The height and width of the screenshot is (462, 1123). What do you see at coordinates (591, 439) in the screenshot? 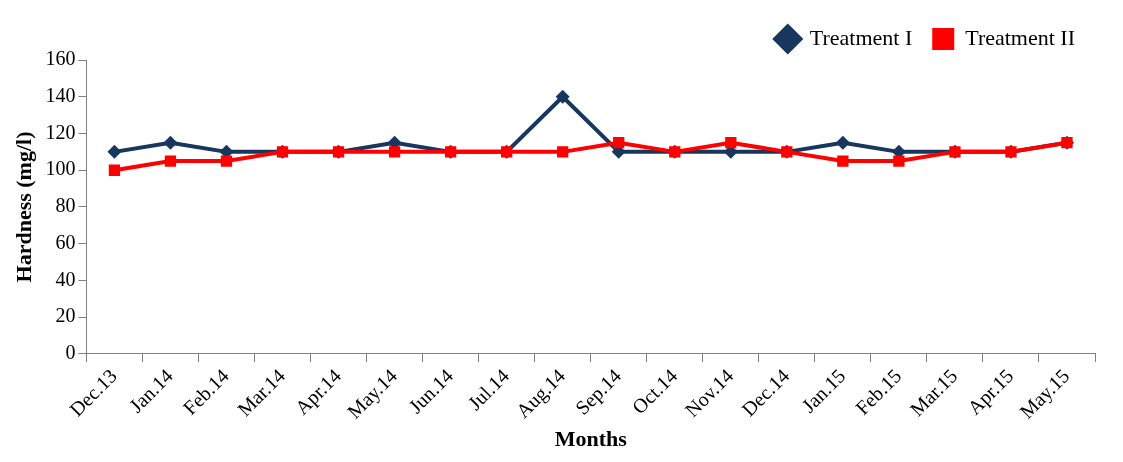
I see `x-axis-title: Months` at bounding box center [591, 439].